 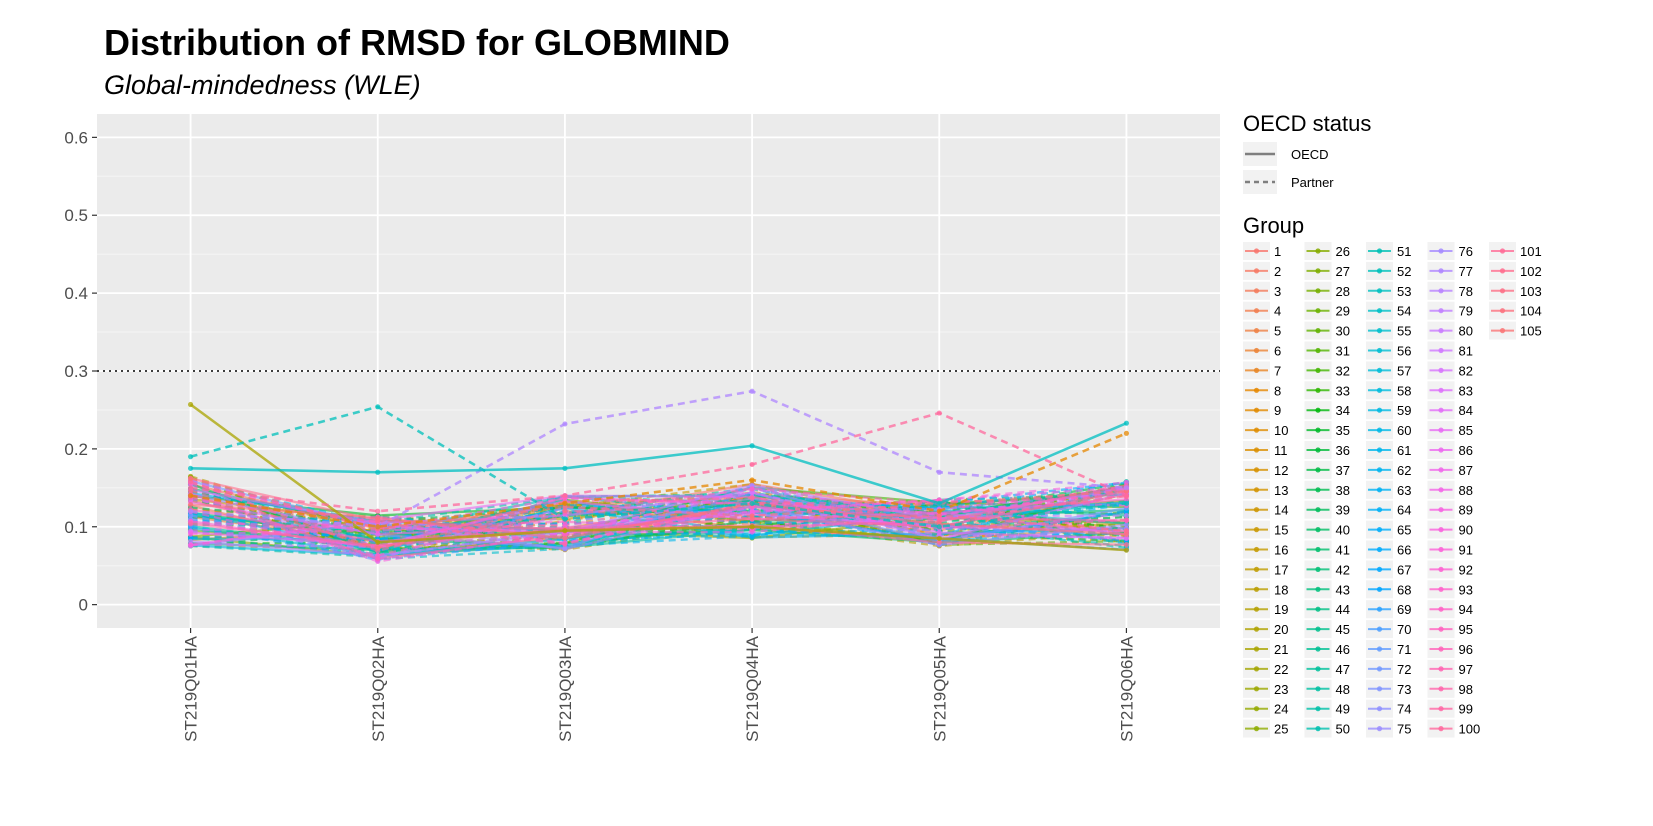 I want to click on legend-group-label: 59, so click(x=1404, y=410).